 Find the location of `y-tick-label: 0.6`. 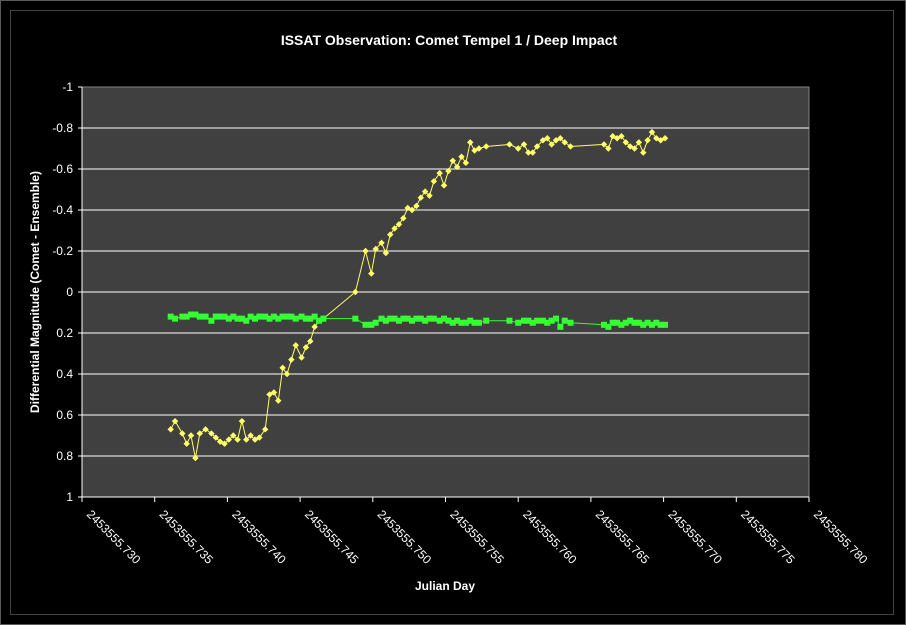

y-tick-label: 0.6 is located at coordinates (64, 415).